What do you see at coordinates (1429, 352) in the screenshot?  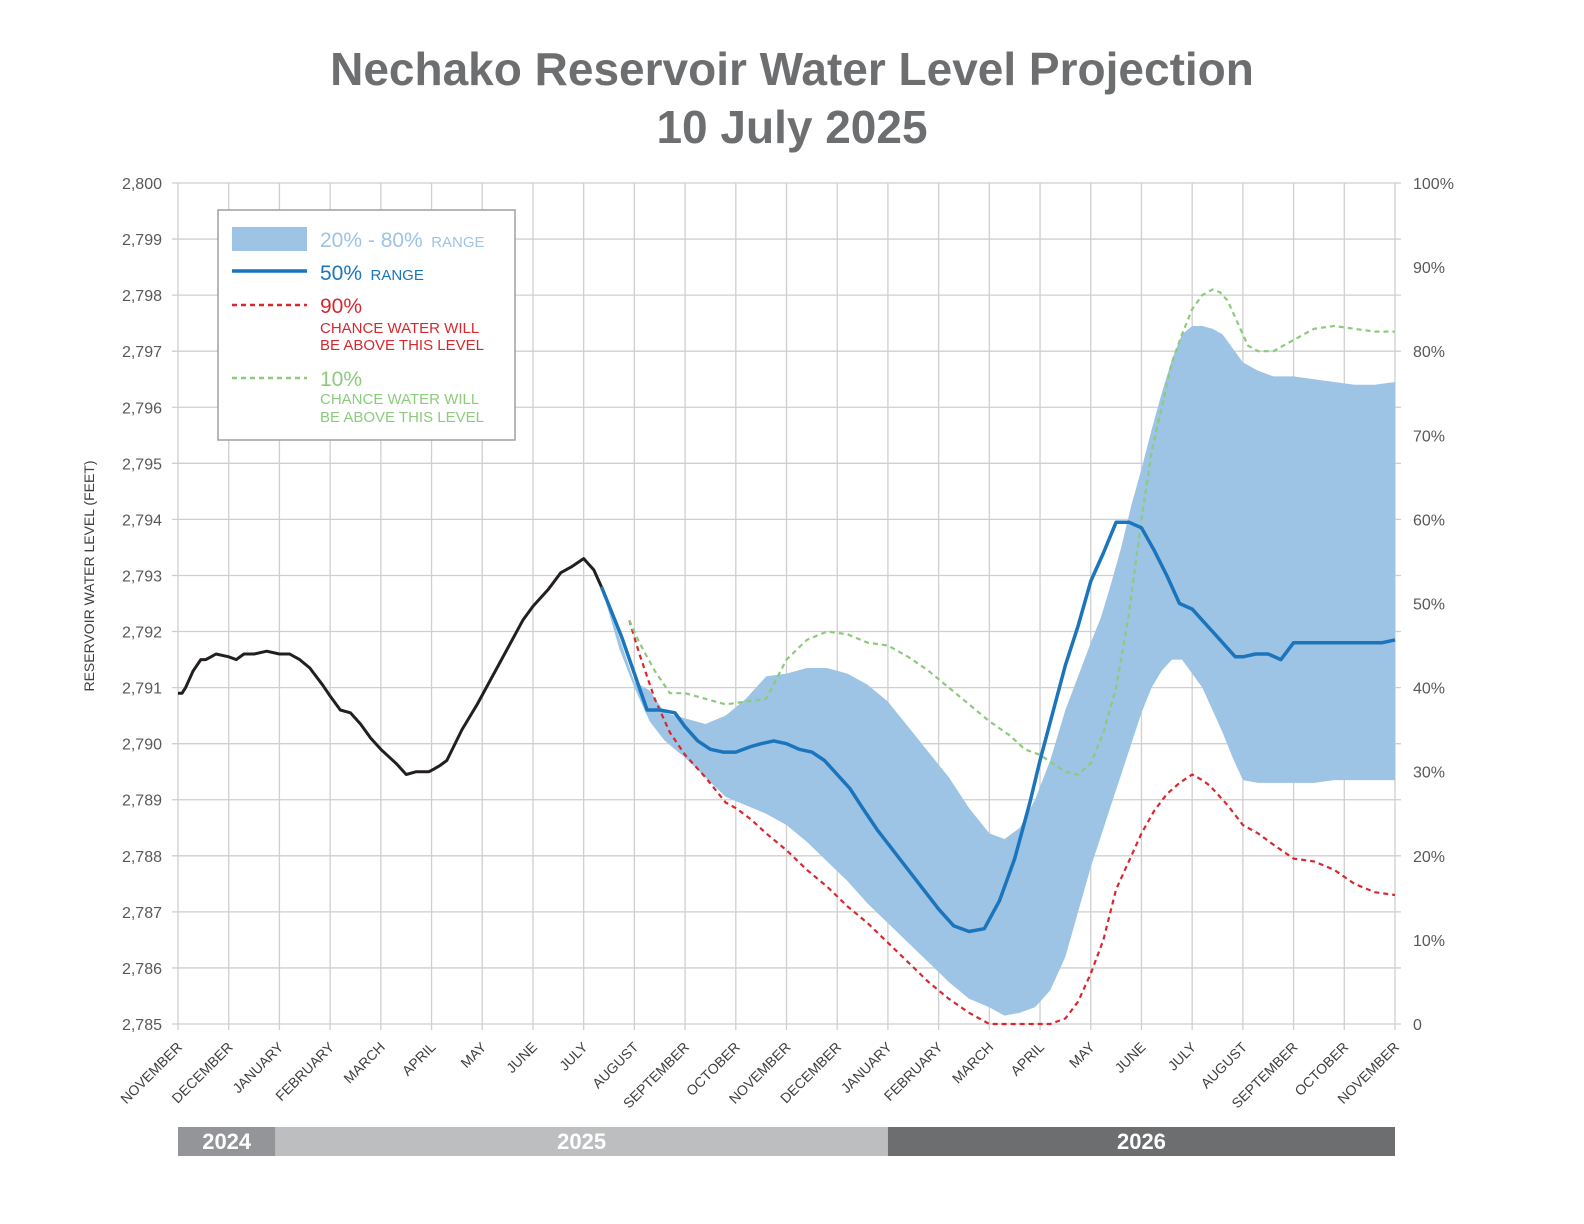 I see `y2-tick-label: 80%` at bounding box center [1429, 352].